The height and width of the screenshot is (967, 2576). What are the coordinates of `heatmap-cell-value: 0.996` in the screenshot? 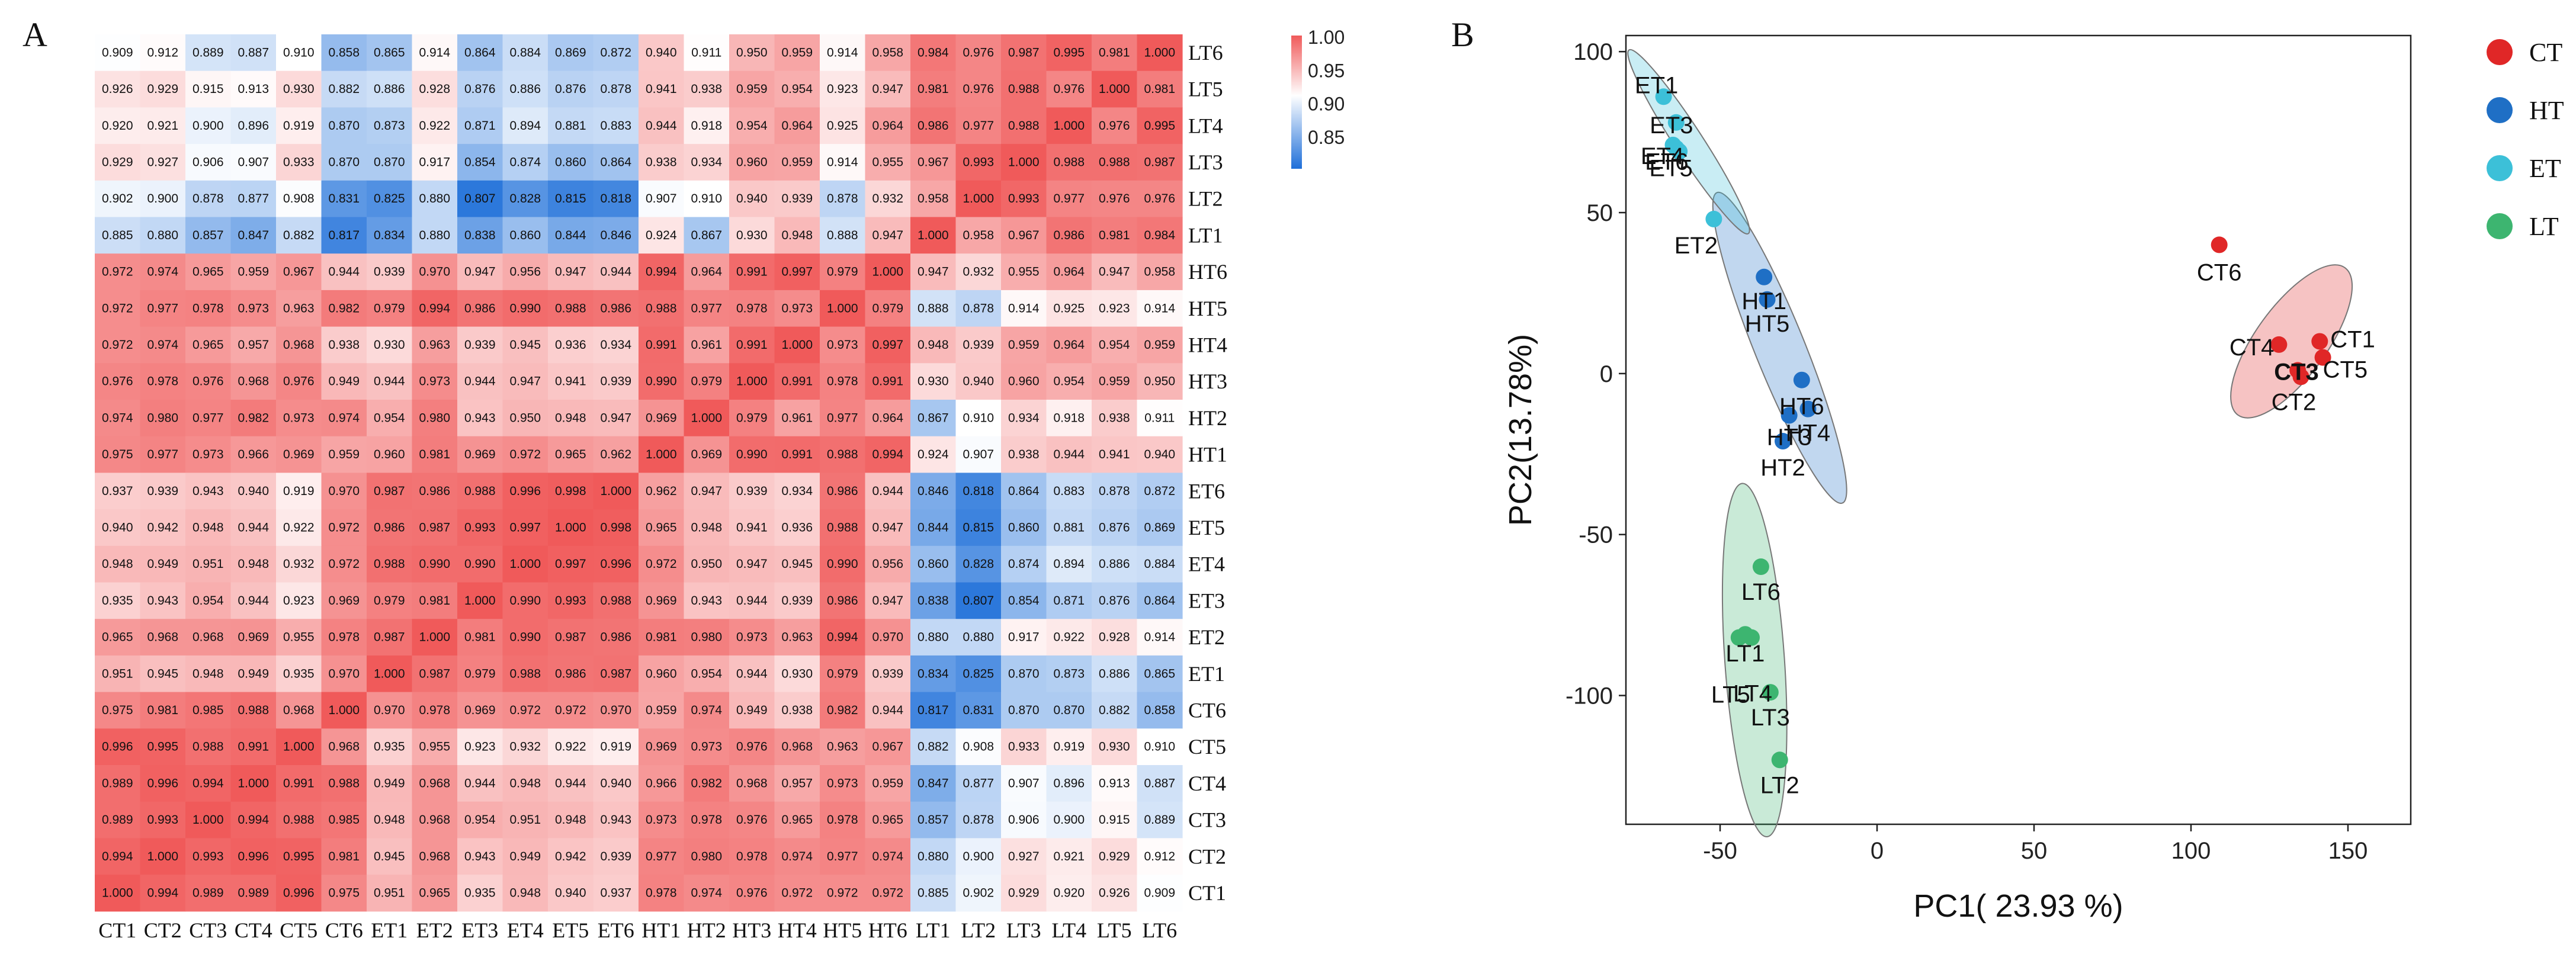 It's located at (299, 892).